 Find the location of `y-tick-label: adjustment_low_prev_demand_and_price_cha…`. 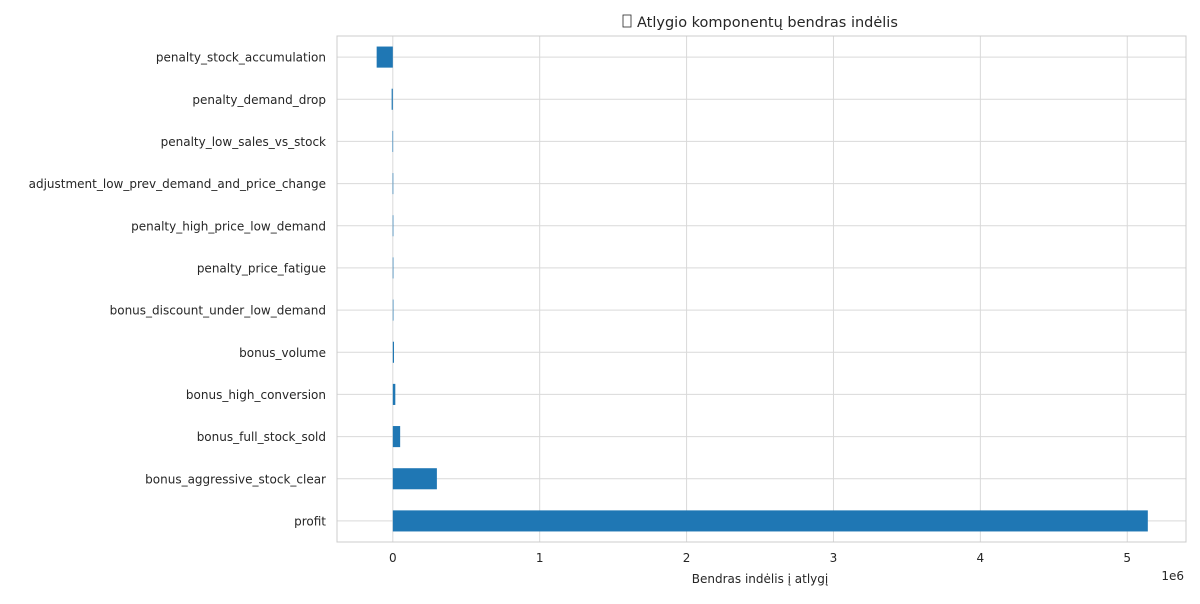

y-tick-label: adjustment_low_prev_demand_and_price_cha… is located at coordinates (177, 184).